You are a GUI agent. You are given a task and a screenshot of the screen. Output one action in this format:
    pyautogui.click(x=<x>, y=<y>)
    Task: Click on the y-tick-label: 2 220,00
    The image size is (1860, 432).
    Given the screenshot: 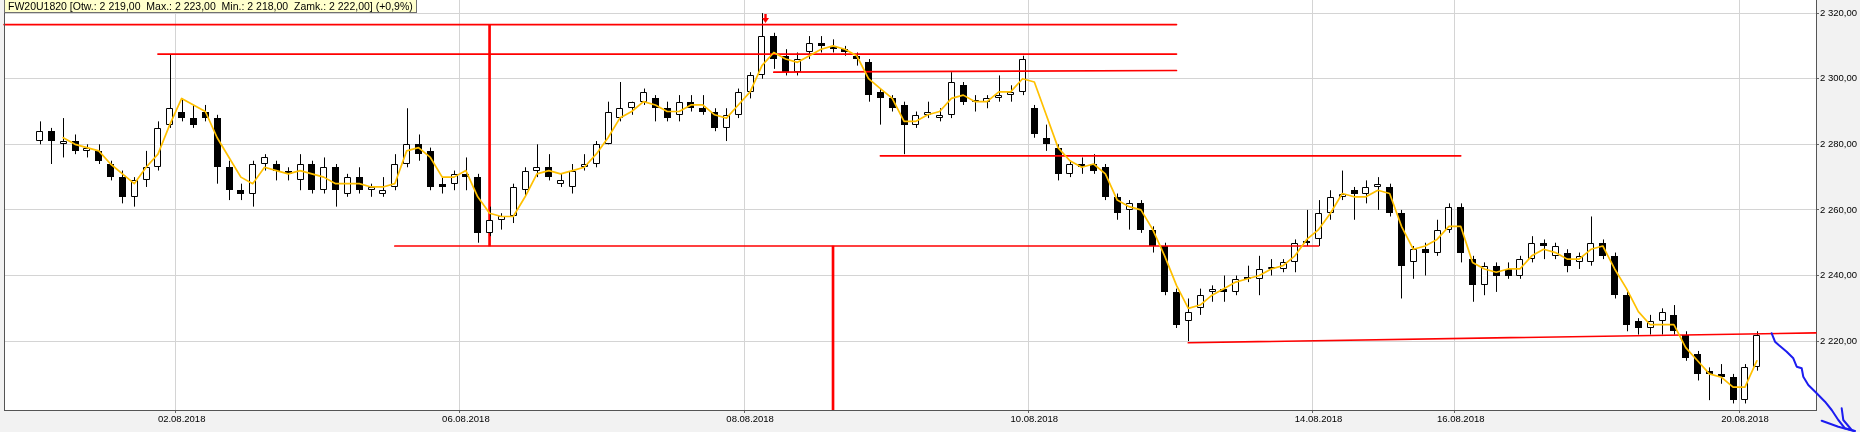 What is the action you would take?
    pyautogui.click(x=1838, y=340)
    